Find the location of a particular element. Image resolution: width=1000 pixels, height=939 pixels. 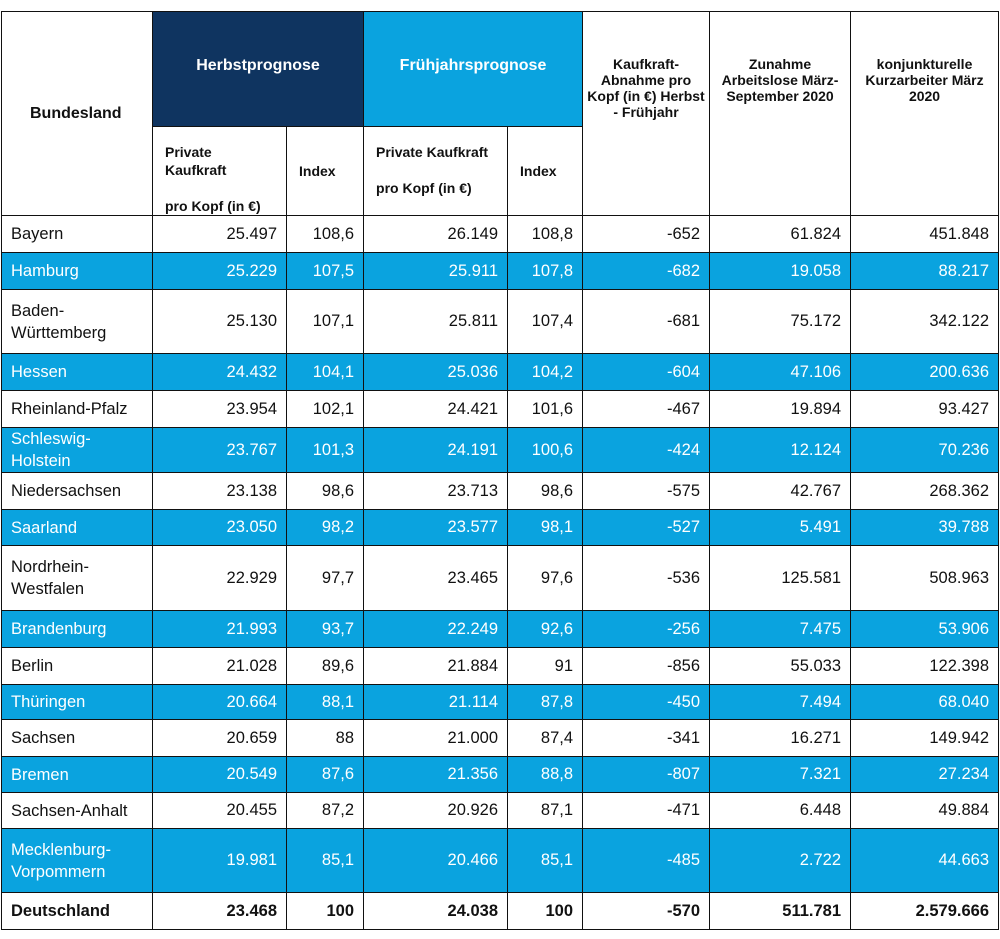

cell-kaufkraft-fruehjahr: 24.191 is located at coordinates (436, 450).